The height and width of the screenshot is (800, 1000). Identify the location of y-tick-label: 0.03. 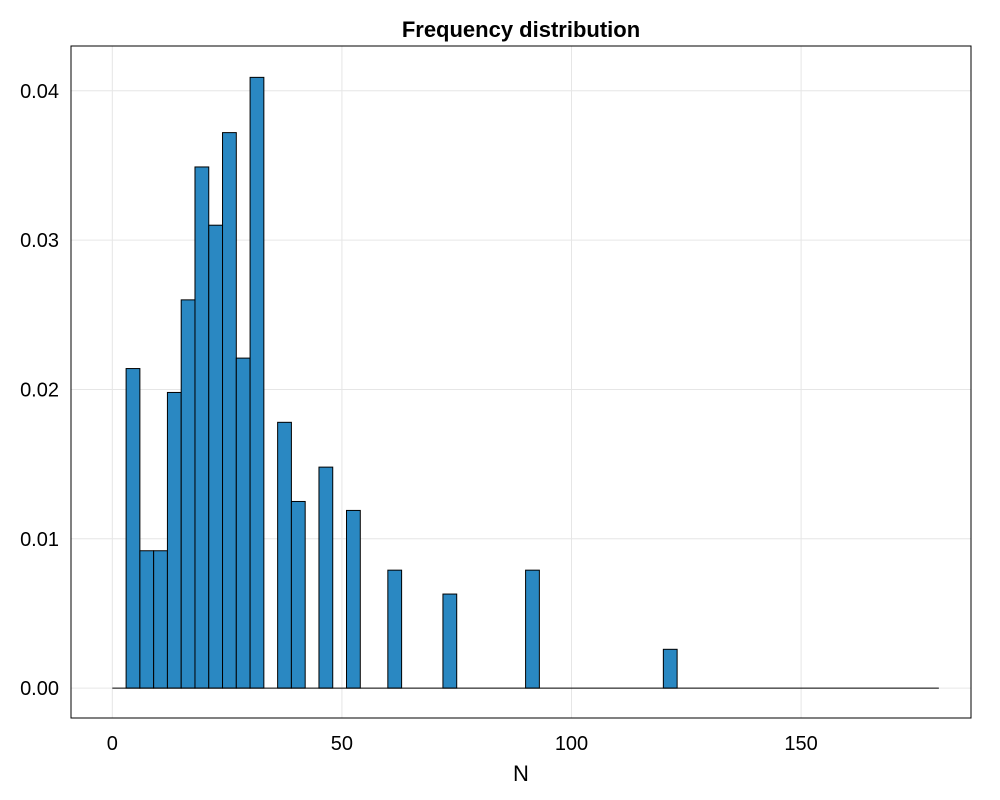
(39, 241).